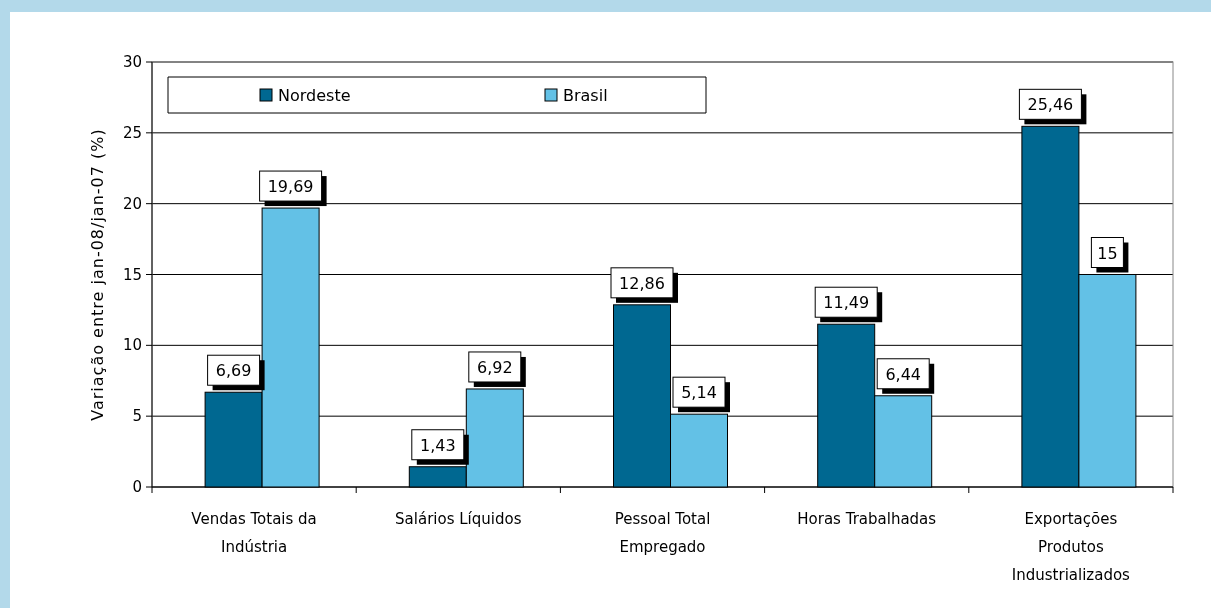 This screenshot has width=1211, height=608. I want to click on data-label: 12,86, so click(642, 283).